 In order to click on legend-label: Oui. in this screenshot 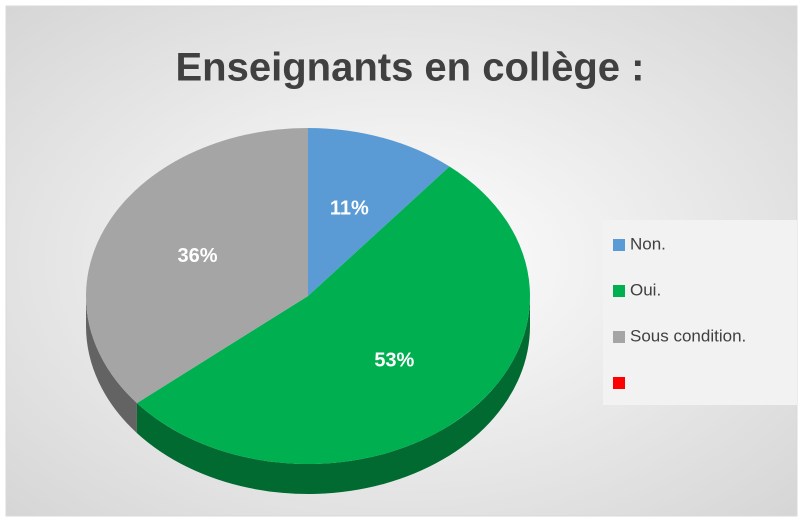, I will do `click(645, 289)`.